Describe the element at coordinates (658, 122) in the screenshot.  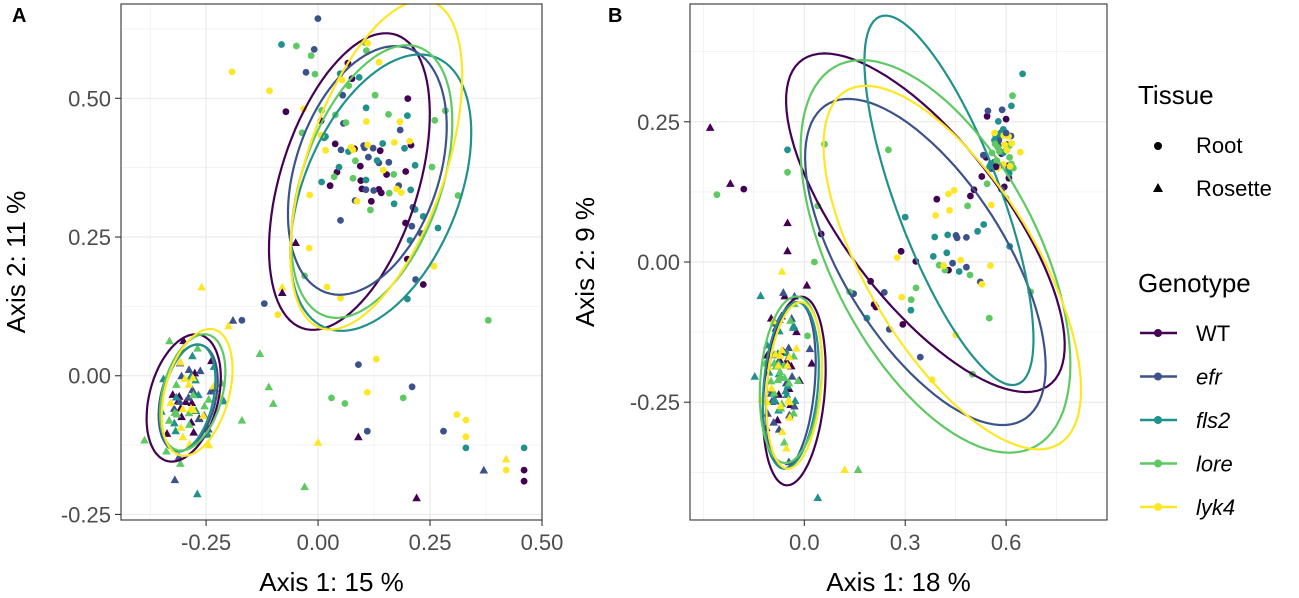
I see `y-tick-label: 0.25` at that location.